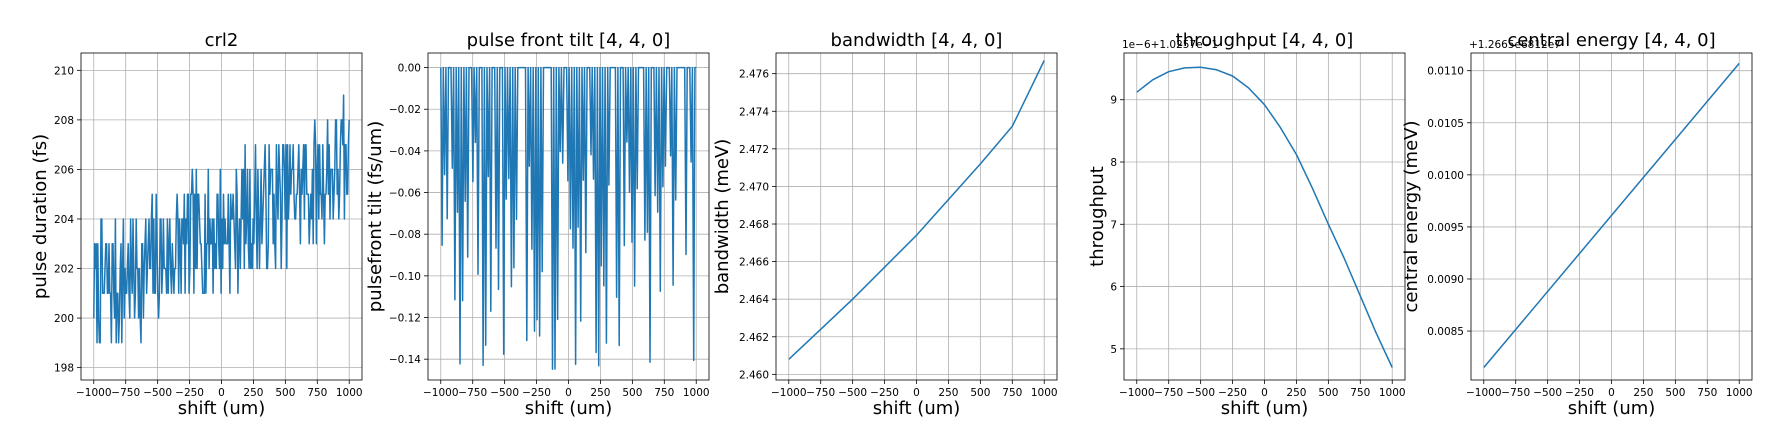 This screenshot has width=1781, height=432. I want to click on y-tick-label: 9, so click(1113, 101).